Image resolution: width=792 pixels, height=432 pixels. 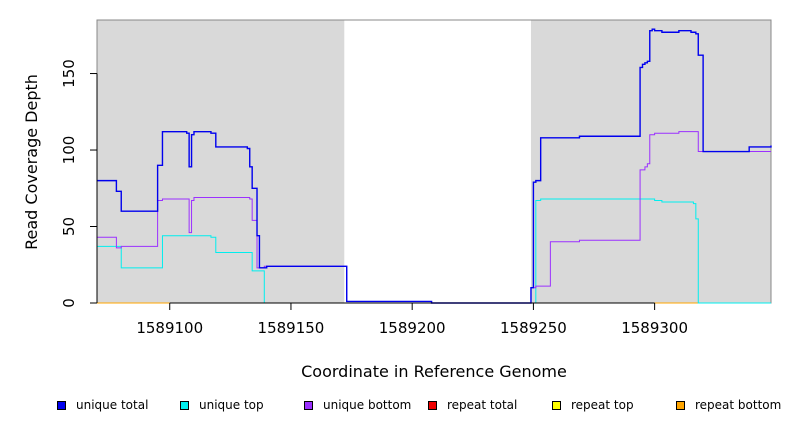 I want to click on x-tick-label: 1589250, so click(x=533, y=328).